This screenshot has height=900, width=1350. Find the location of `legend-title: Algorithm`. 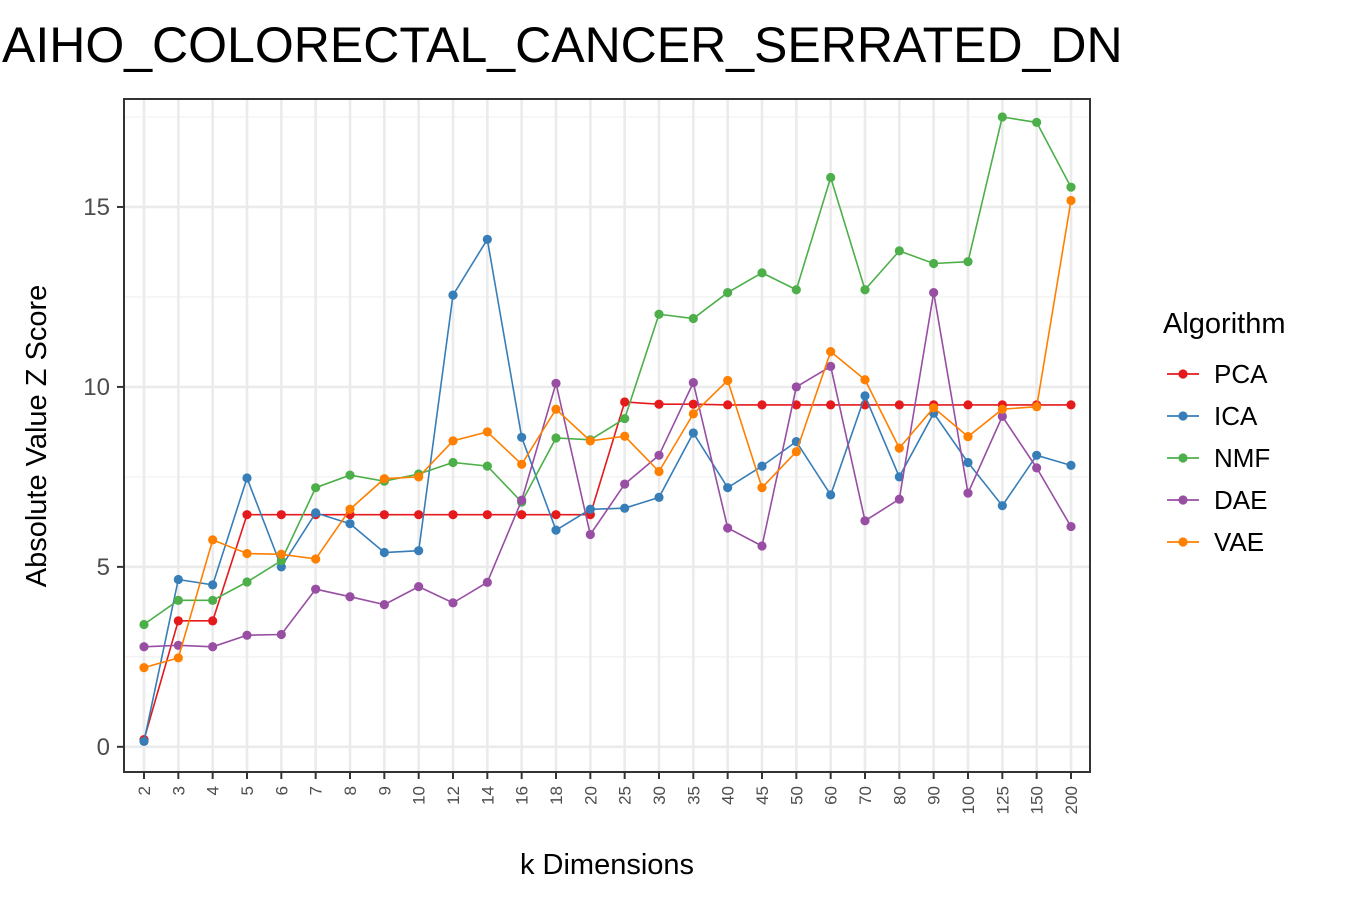

legend-title: Algorithm is located at coordinates (1224, 324).